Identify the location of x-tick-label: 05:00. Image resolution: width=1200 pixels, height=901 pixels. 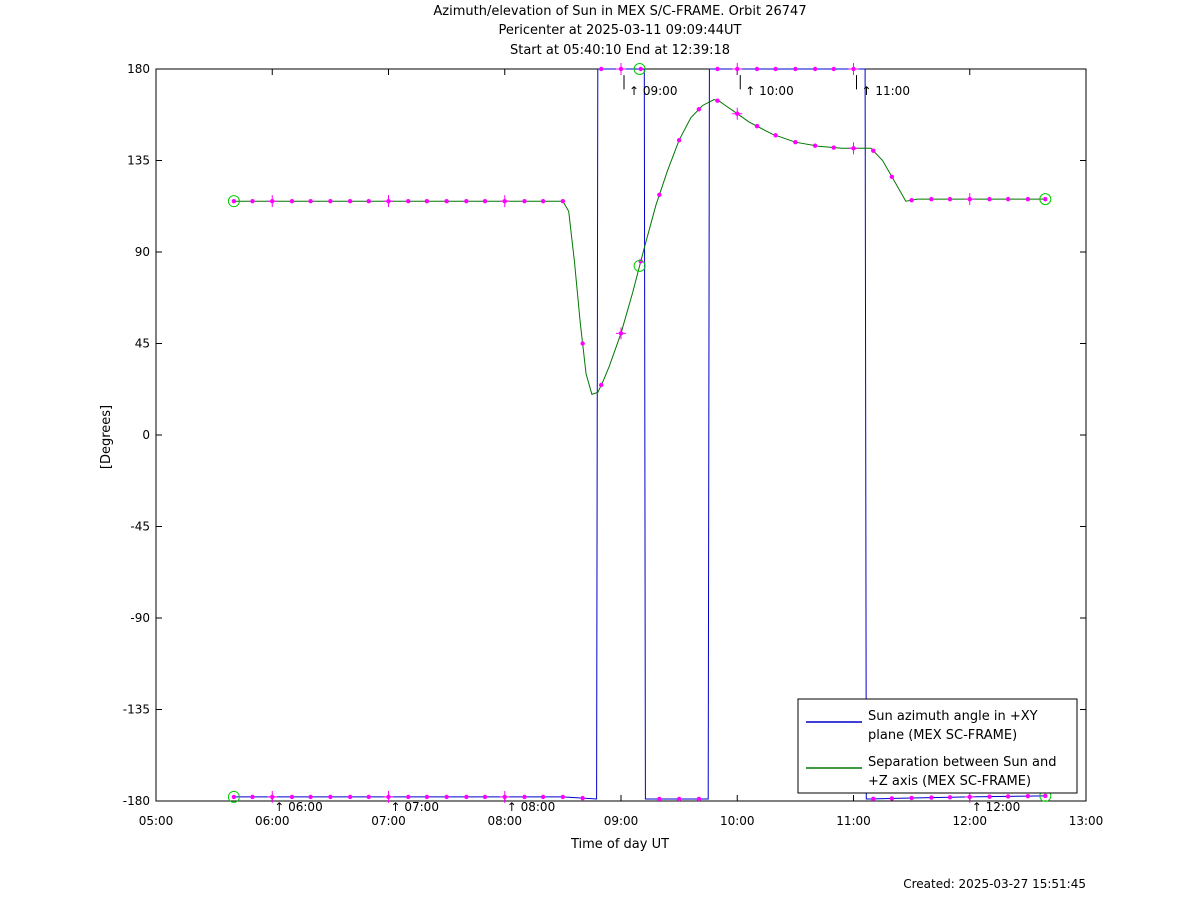
(156, 821).